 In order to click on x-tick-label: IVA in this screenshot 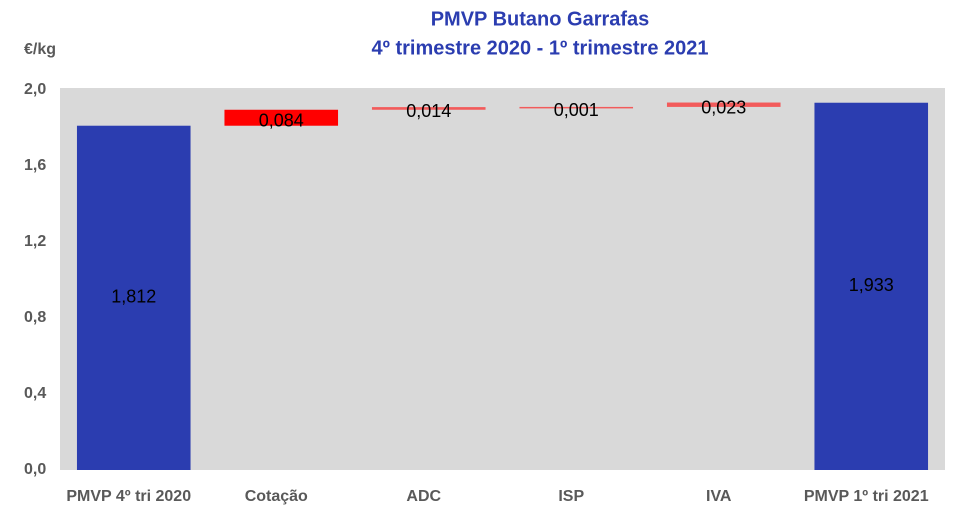, I will do `click(719, 496)`.